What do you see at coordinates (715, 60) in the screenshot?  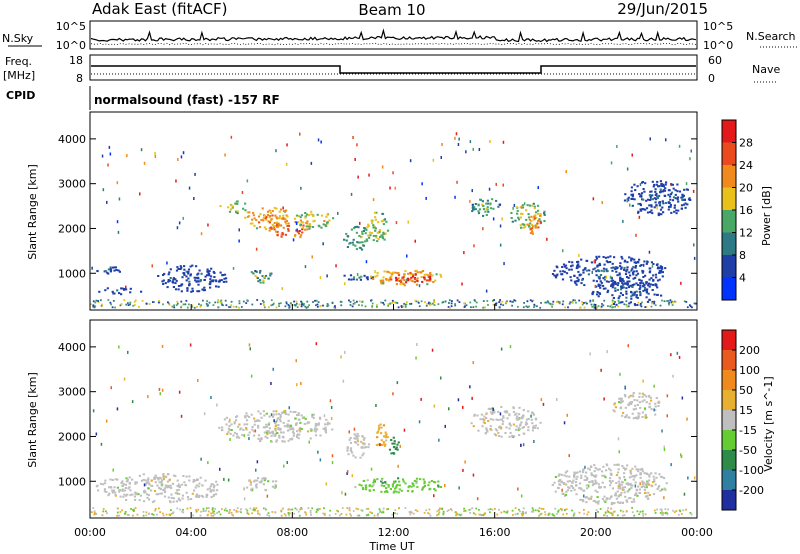 I see `nave-tick-high: 60` at bounding box center [715, 60].